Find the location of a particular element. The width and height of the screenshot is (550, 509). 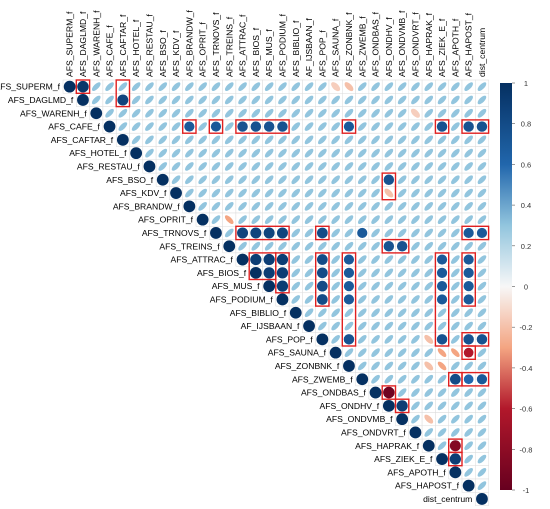

cell-afs-mus-f-afs-apoth-f-ellipse is located at coordinates (455, 286).